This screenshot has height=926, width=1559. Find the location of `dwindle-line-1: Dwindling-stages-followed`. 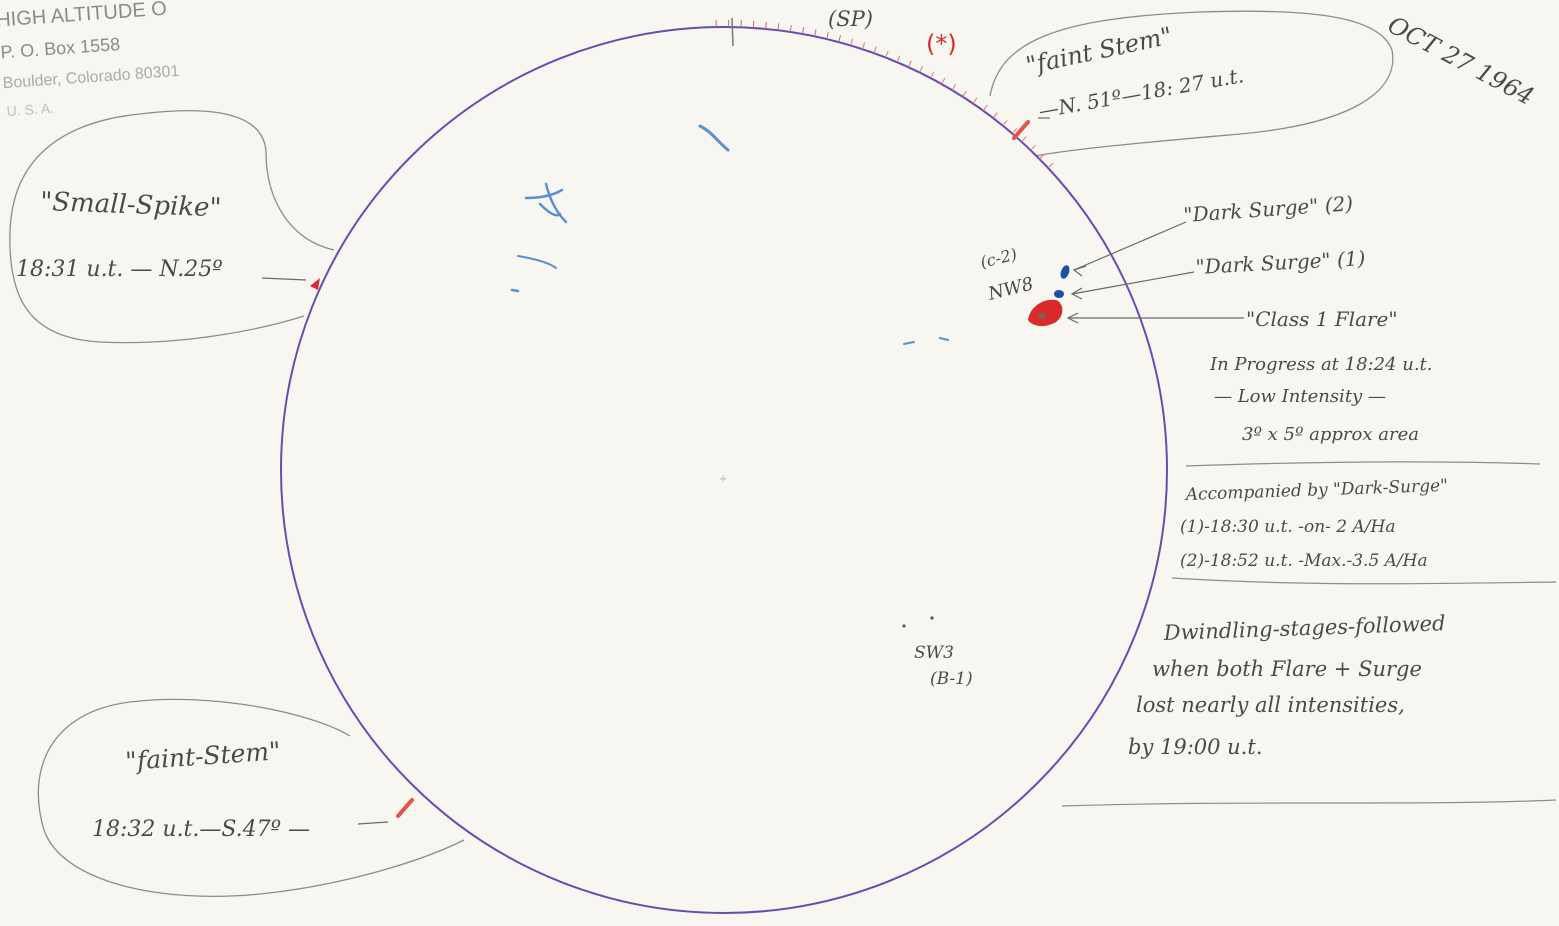

dwindle-line-1: Dwindling-stages-followed is located at coordinates (1303, 628).